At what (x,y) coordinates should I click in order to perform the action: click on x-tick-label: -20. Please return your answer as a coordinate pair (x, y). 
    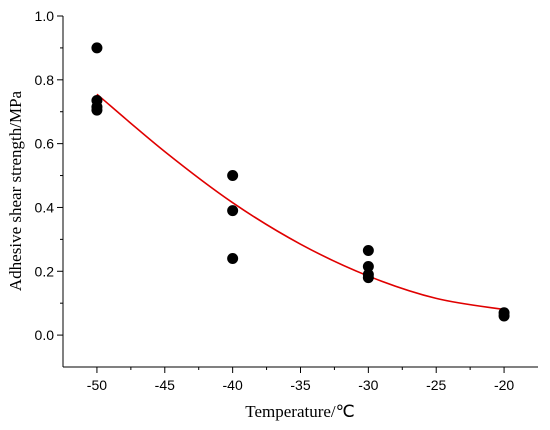
    Looking at the image, I should click on (504, 385).